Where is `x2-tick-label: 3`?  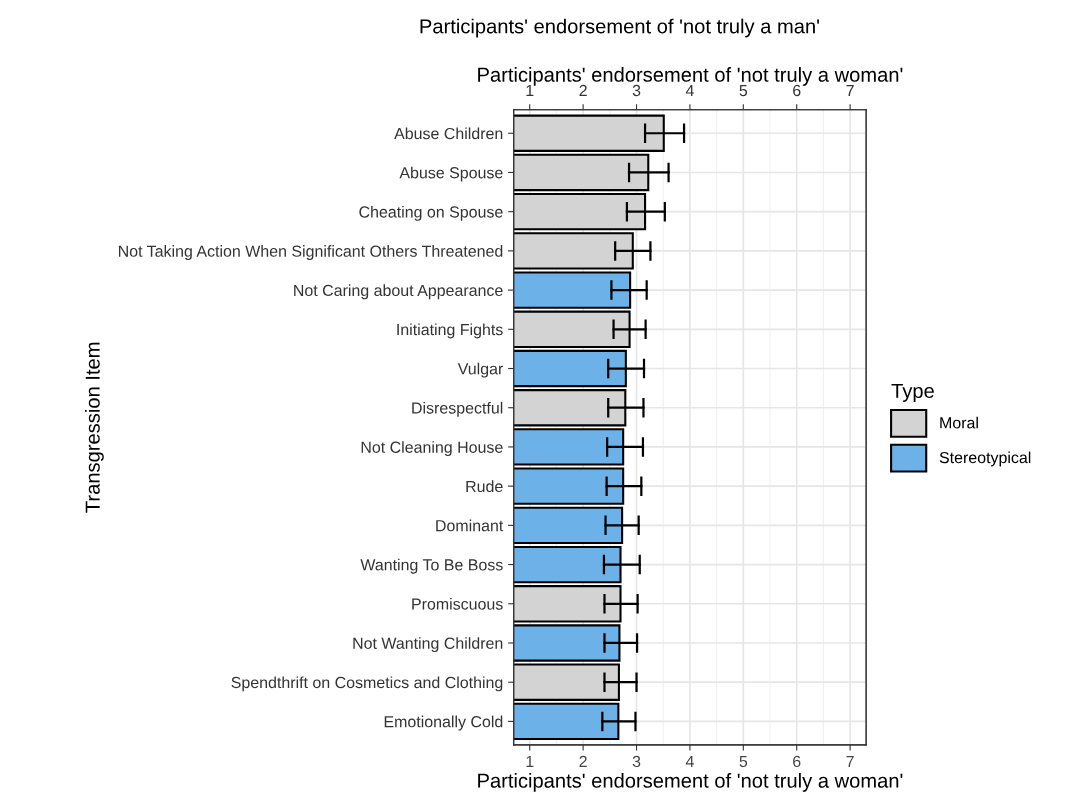
x2-tick-label: 3 is located at coordinates (636, 90).